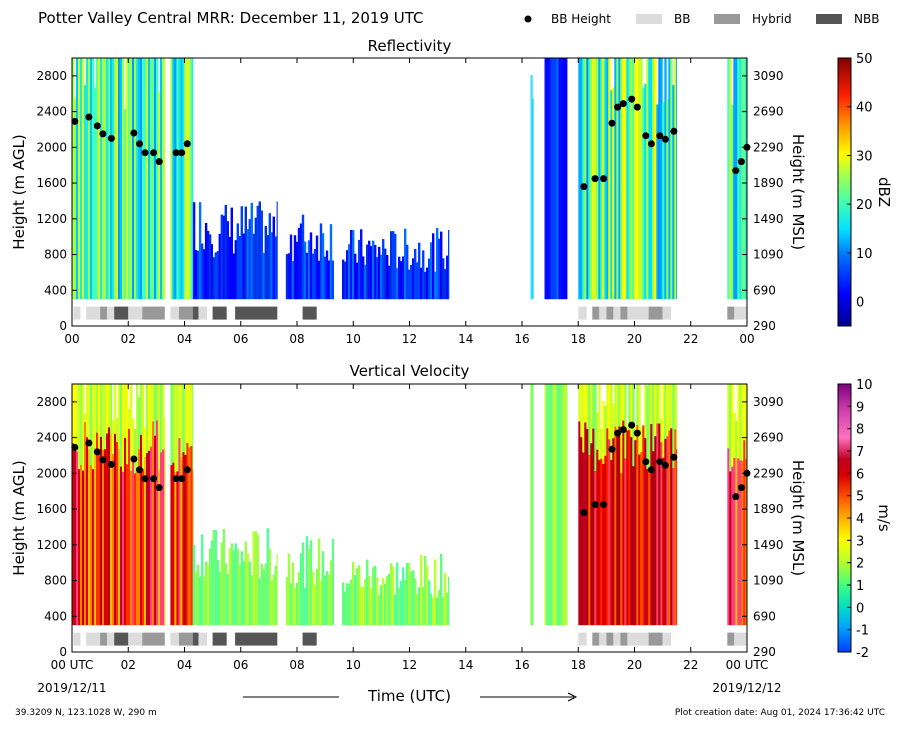  What do you see at coordinates (798, 518) in the screenshot?
I see `ylabel-right-bottom: Height (m MSL)` at bounding box center [798, 518].